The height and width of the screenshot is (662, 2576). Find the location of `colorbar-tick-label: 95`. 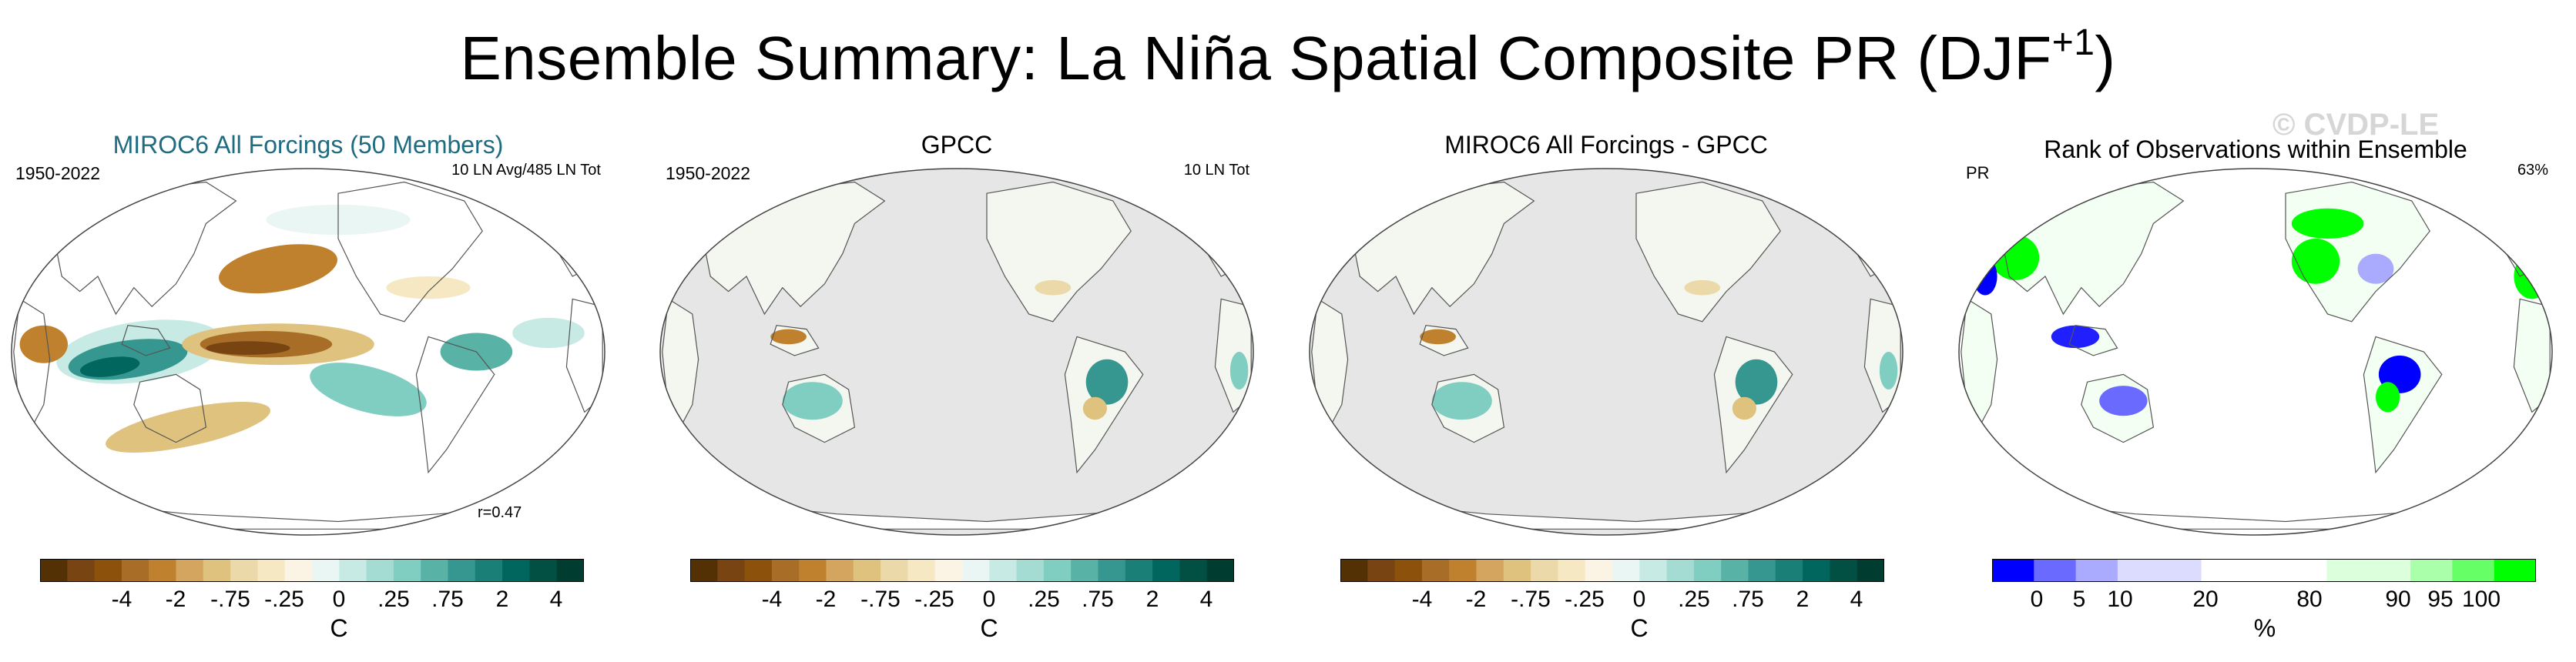

colorbar-tick-label: 95 is located at coordinates (2440, 599).